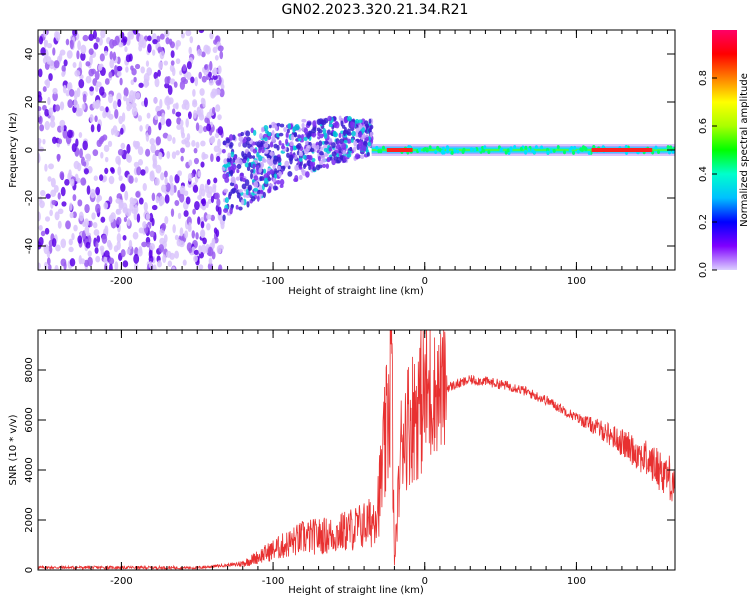  I want to click on snr-ytick-label: 4000, so click(29, 469).